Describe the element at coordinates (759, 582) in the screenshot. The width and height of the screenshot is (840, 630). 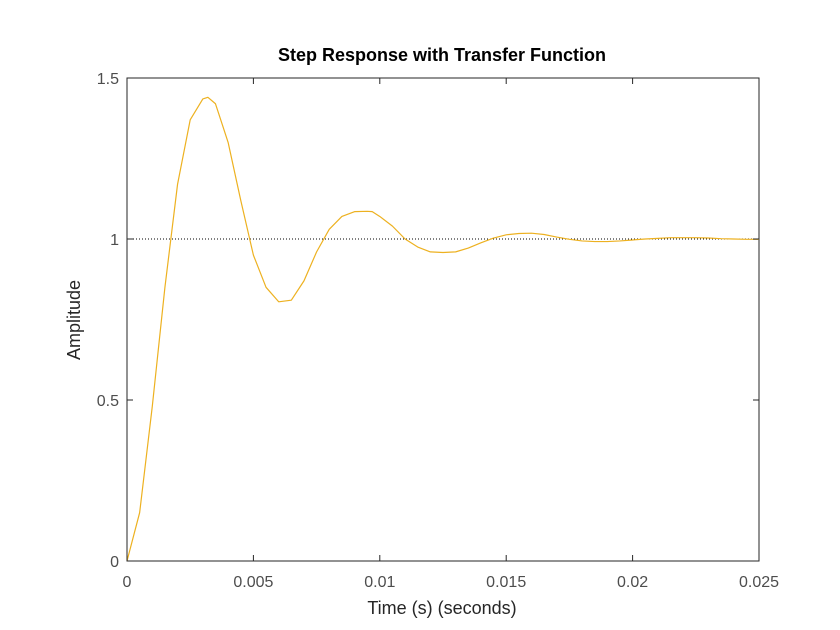
I see `x-tick-label: 0.025` at that location.